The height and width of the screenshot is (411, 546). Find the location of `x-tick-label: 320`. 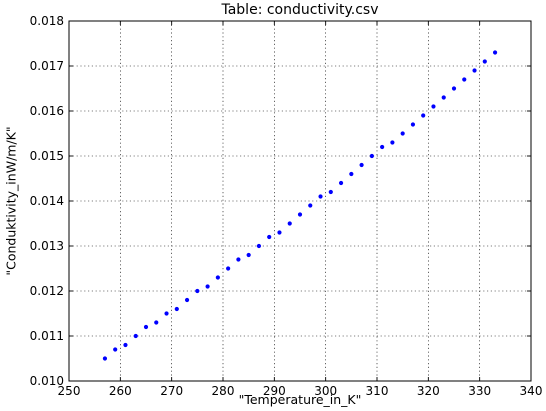

x-tick-label: 320 is located at coordinates (428, 391).